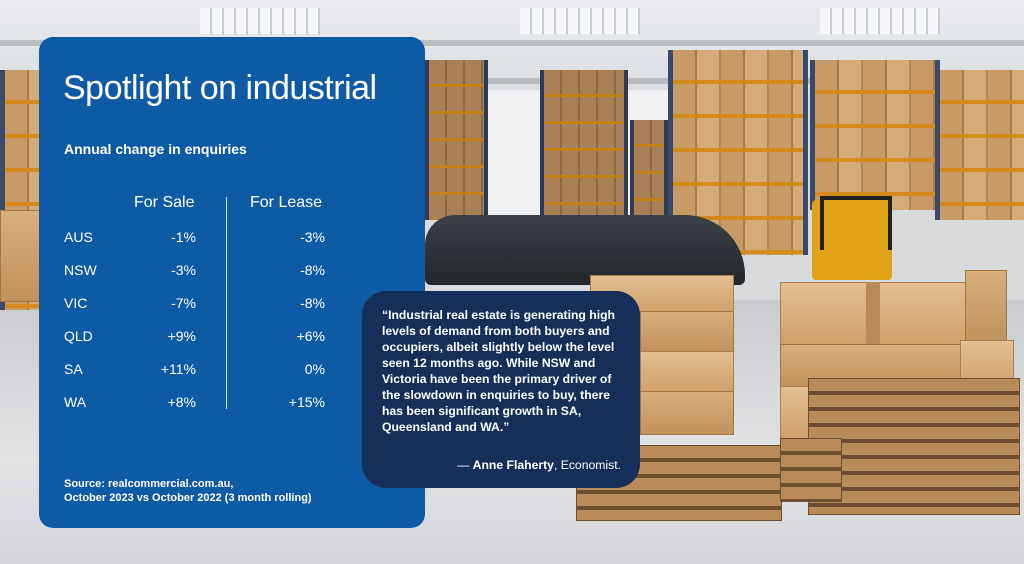  What do you see at coordinates (465, 465) in the screenshot?
I see `attribution-dash: —` at bounding box center [465, 465].